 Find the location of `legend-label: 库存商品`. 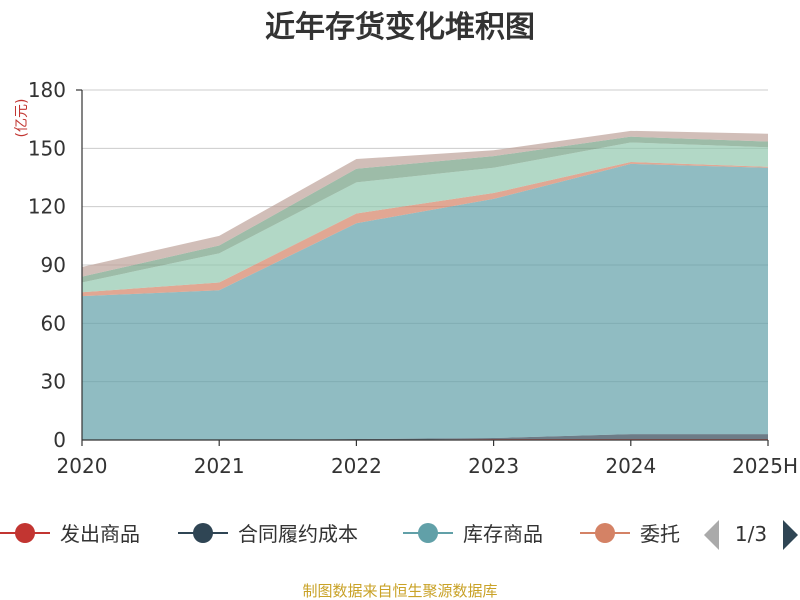

legend-label: 库存商品 is located at coordinates (503, 534).